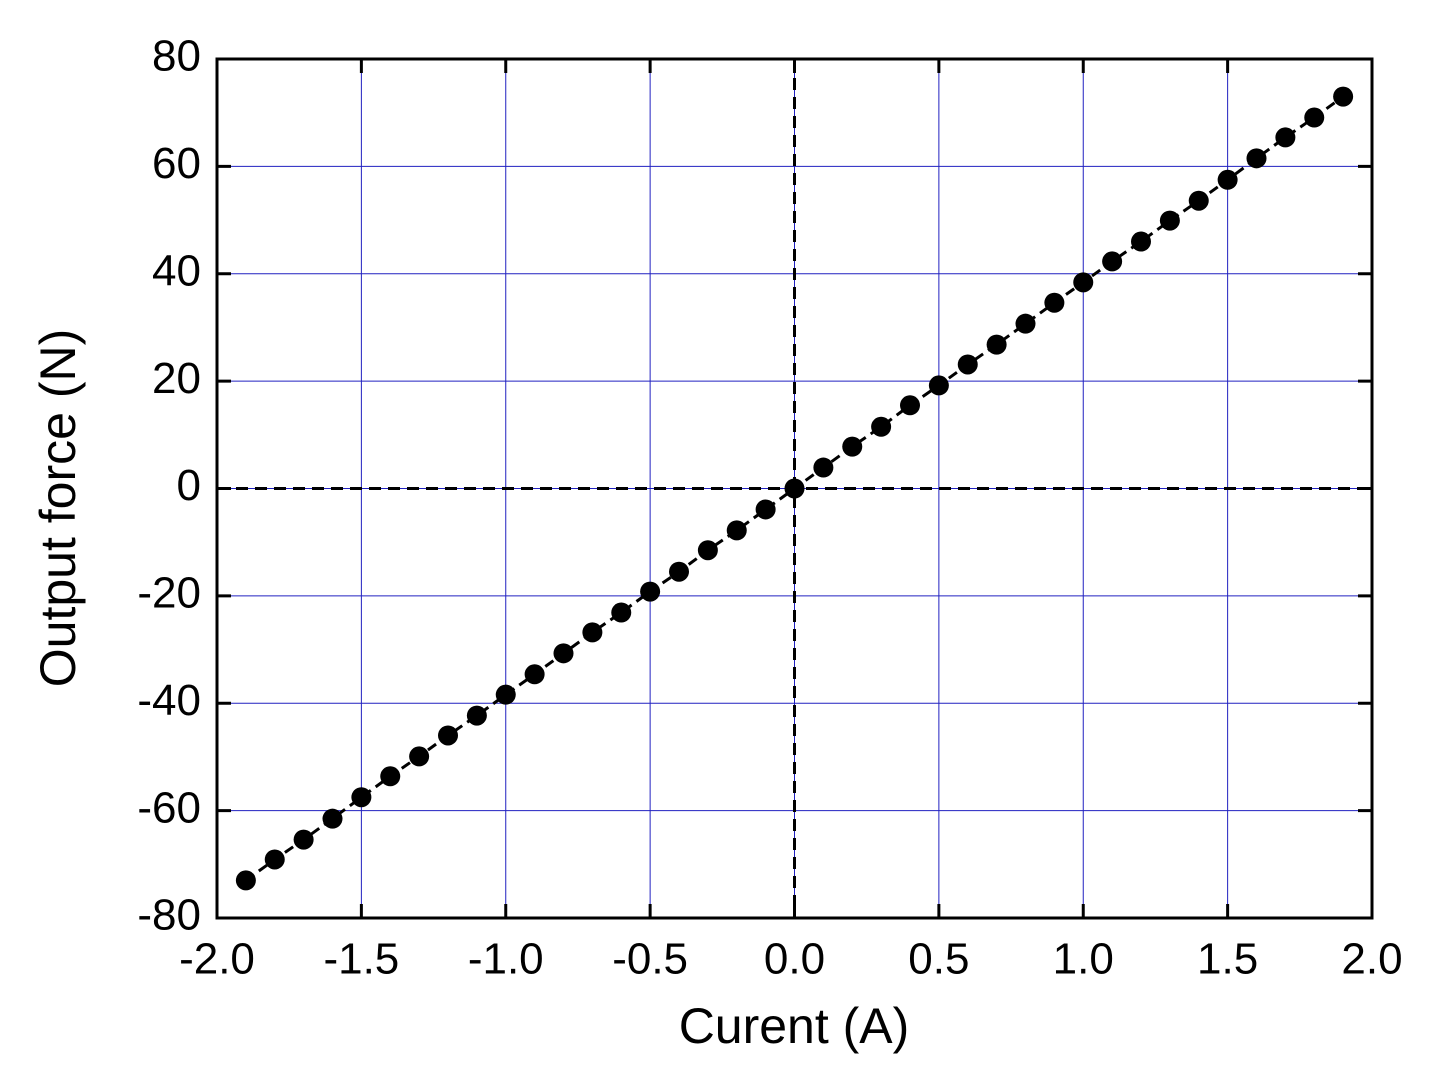 This screenshot has width=1435, height=1091. I want to click on x-tick-label: -0.5, so click(650, 959).